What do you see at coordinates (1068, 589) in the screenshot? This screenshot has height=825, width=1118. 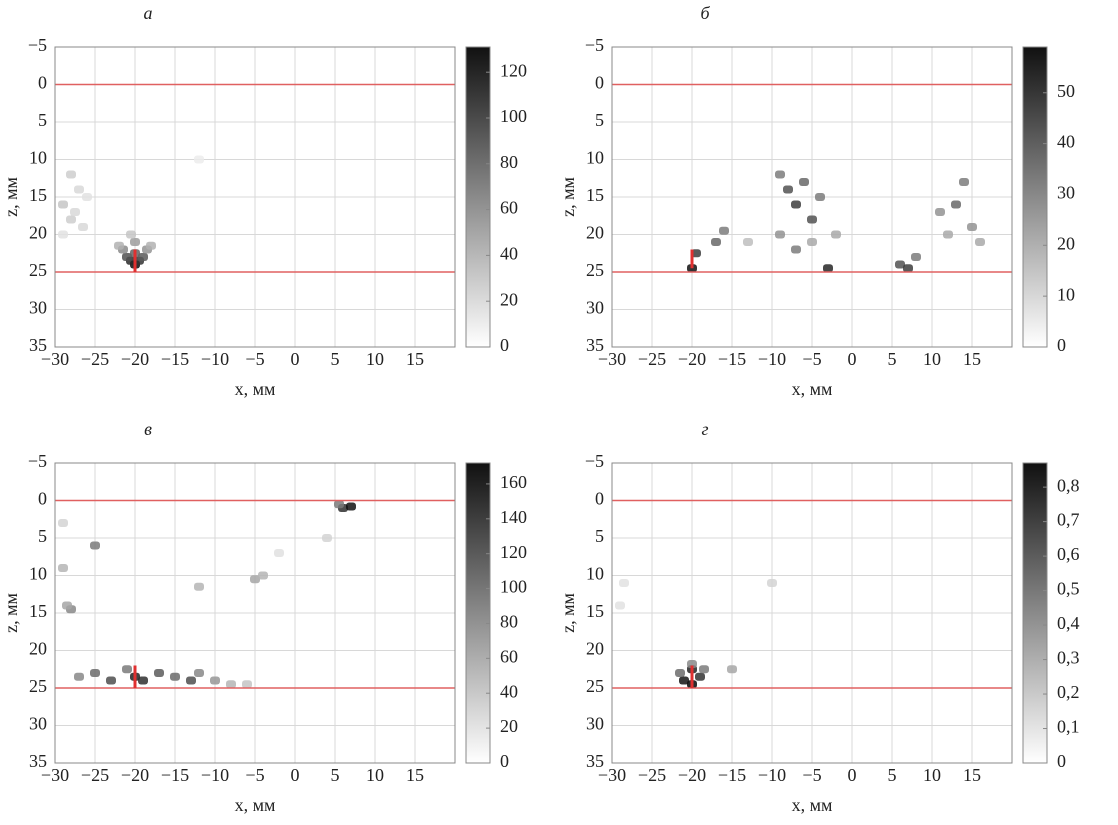 I see `colorbar-tick-label: 0,5` at bounding box center [1068, 589].